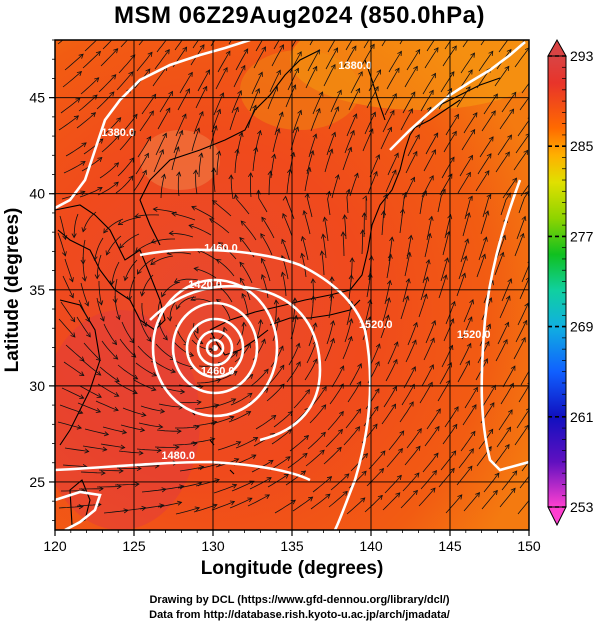 The width and height of the screenshot is (599, 625). I want to click on colorbar-label: 261, so click(582, 417).